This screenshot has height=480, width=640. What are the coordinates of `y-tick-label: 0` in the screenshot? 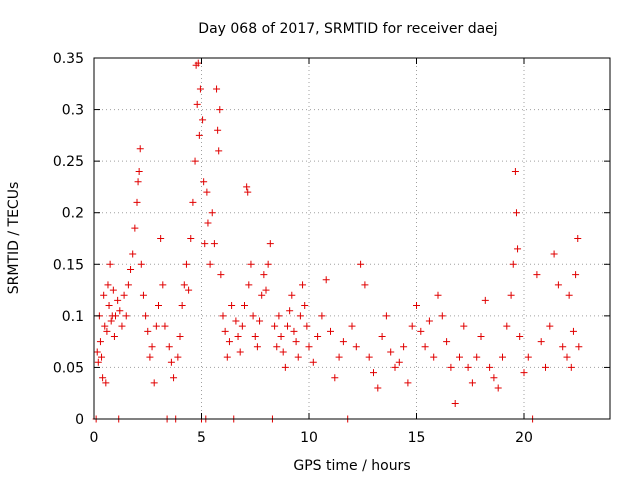 It's located at (79, 420).